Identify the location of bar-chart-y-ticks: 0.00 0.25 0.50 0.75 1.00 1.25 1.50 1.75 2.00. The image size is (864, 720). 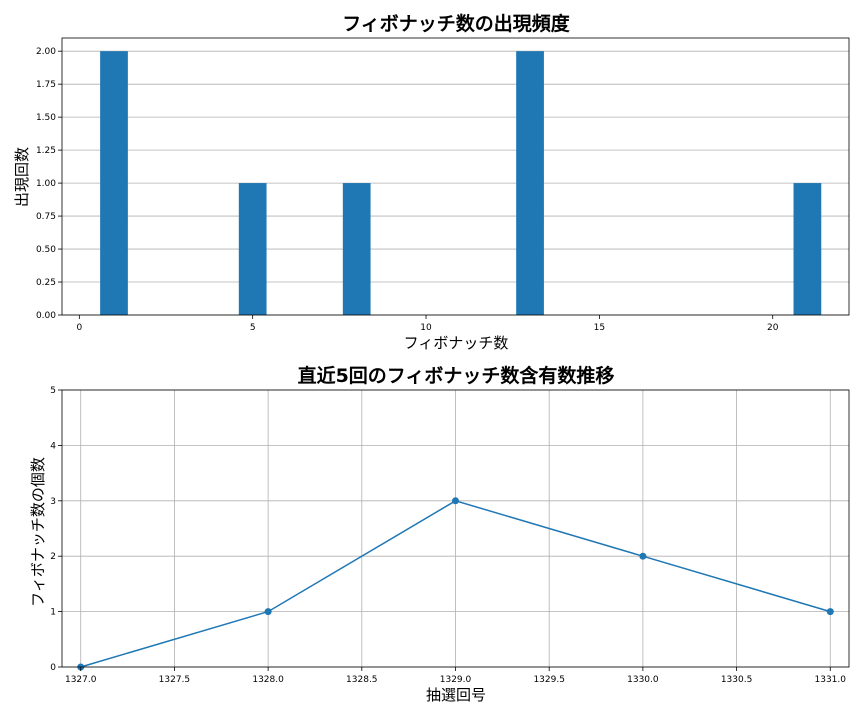
(49, 184).